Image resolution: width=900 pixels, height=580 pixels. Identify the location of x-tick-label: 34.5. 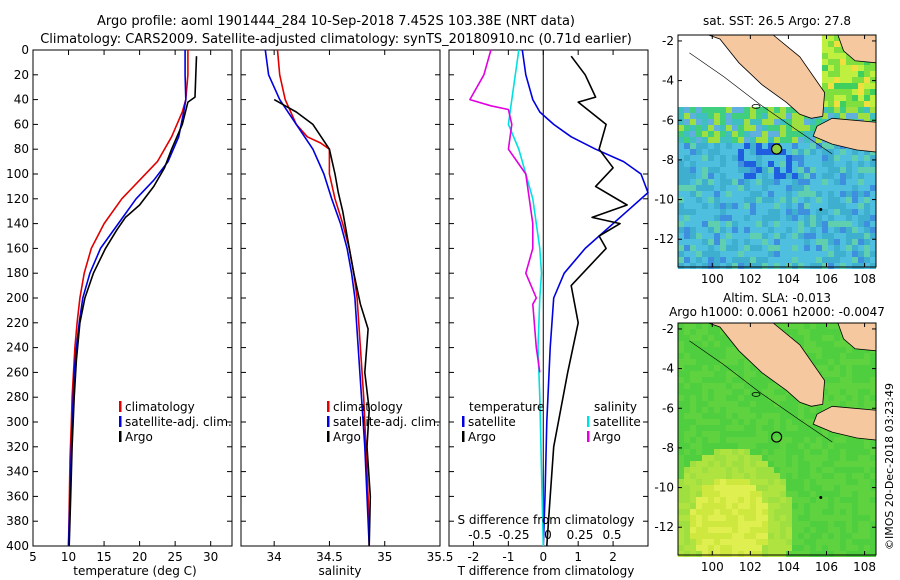
(329, 557).